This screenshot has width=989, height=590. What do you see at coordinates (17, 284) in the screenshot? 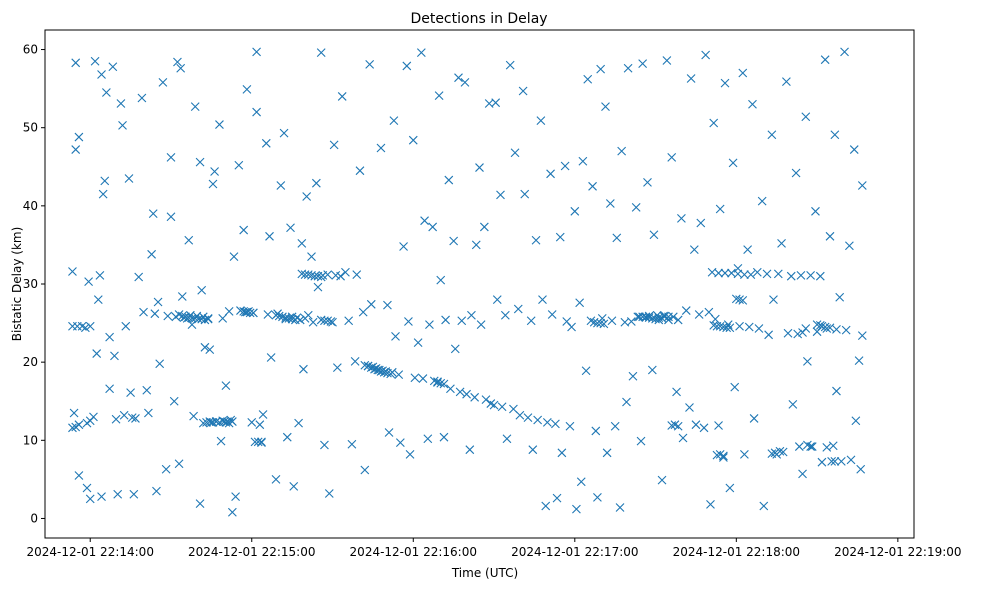
I see `y-axis-label: Bistatic Delay (km)` at bounding box center [17, 284].